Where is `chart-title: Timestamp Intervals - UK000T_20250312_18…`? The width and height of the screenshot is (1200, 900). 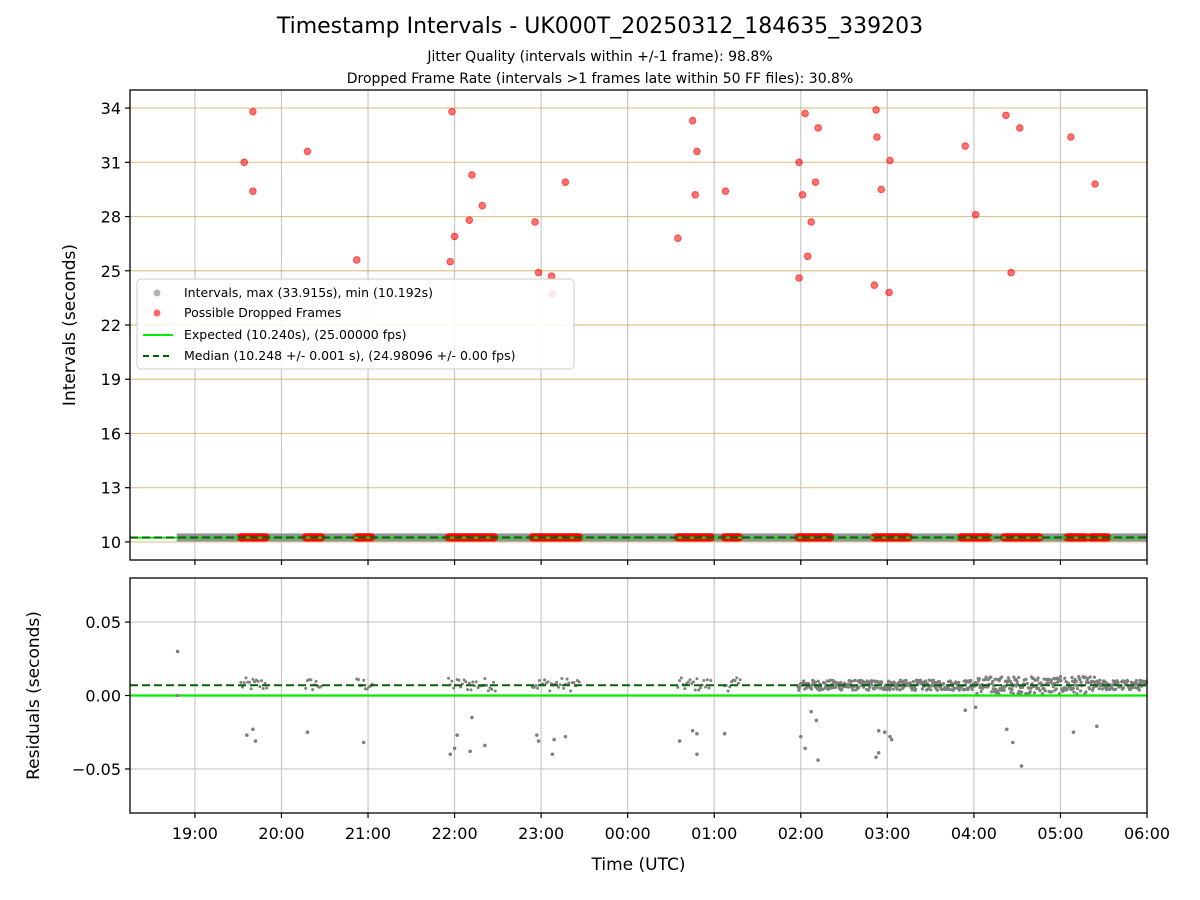
chart-title: Timestamp Intervals - UK000T_20250312_18… is located at coordinates (600, 26).